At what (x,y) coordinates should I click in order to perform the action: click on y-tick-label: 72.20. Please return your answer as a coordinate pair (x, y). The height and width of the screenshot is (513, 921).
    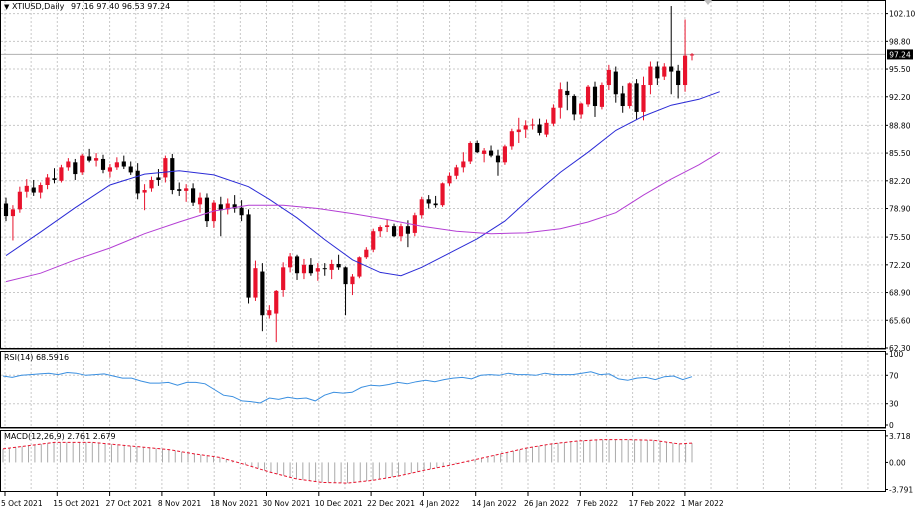
    Looking at the image, I should click on (900, 265).